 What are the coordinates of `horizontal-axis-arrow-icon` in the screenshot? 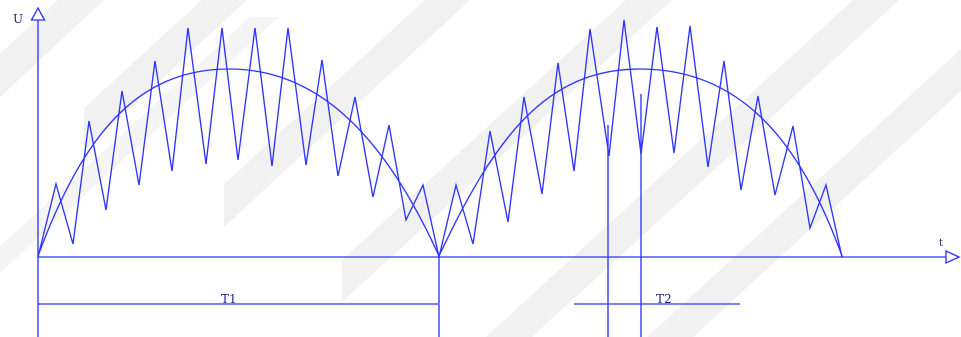 It's located at (953, 257).